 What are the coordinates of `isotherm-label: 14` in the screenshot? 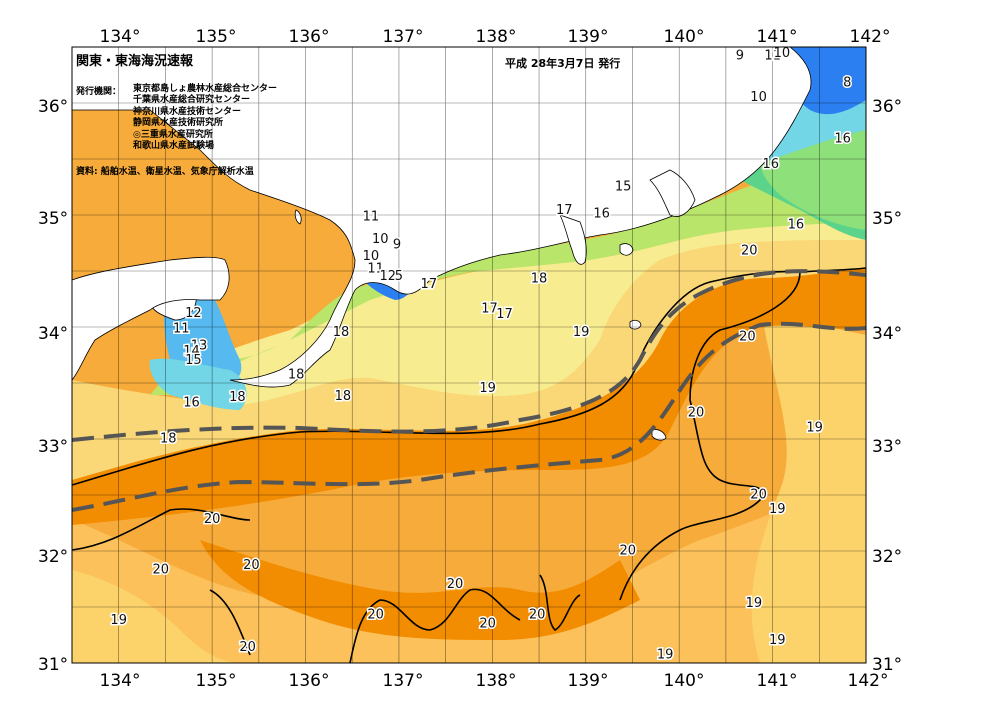 It's located at (191, 351).